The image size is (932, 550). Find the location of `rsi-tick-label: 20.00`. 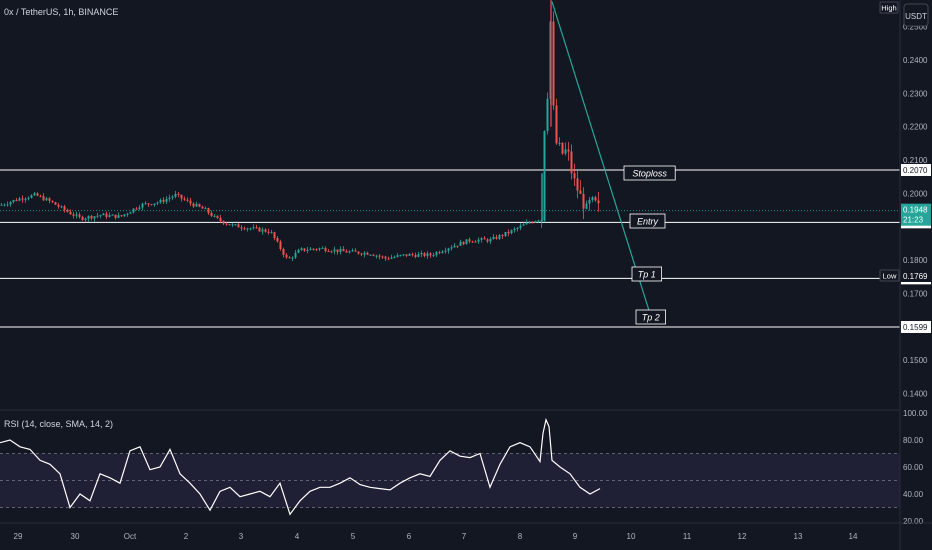

rsi-tick-label: 20.00 is located at coordinates (913, 521).